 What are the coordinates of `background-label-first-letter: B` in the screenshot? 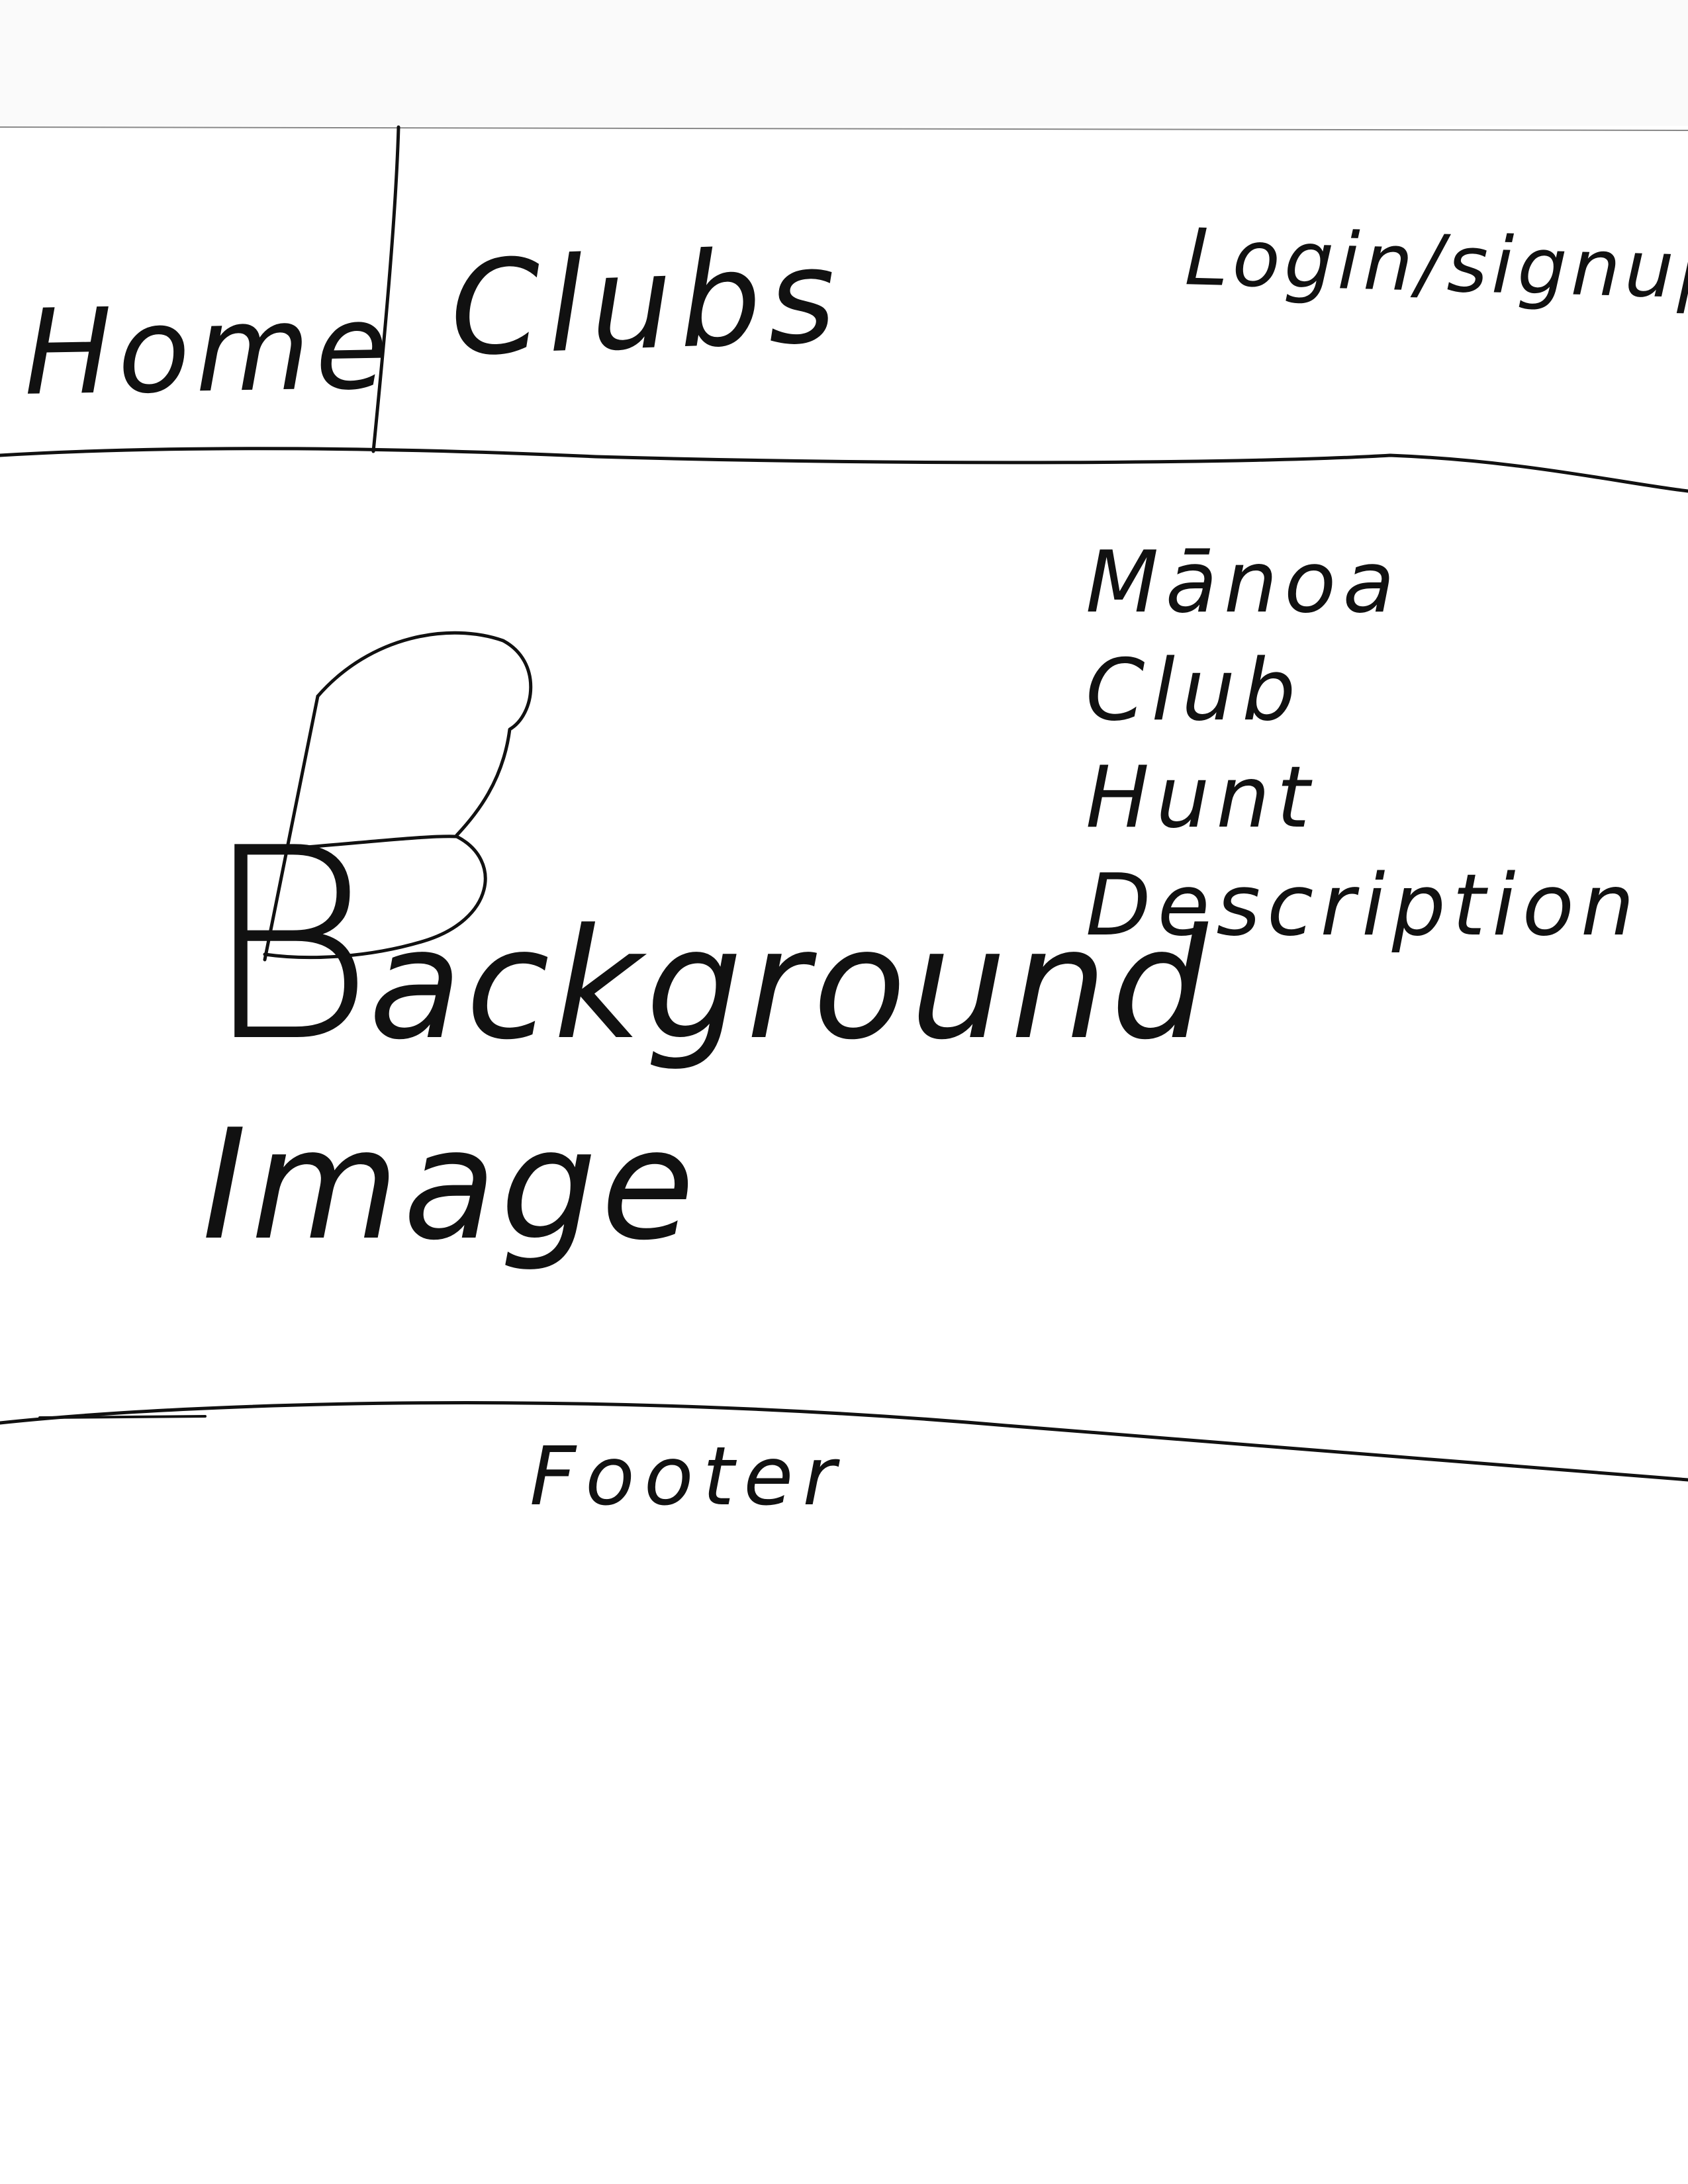 It's located at (285, 946).